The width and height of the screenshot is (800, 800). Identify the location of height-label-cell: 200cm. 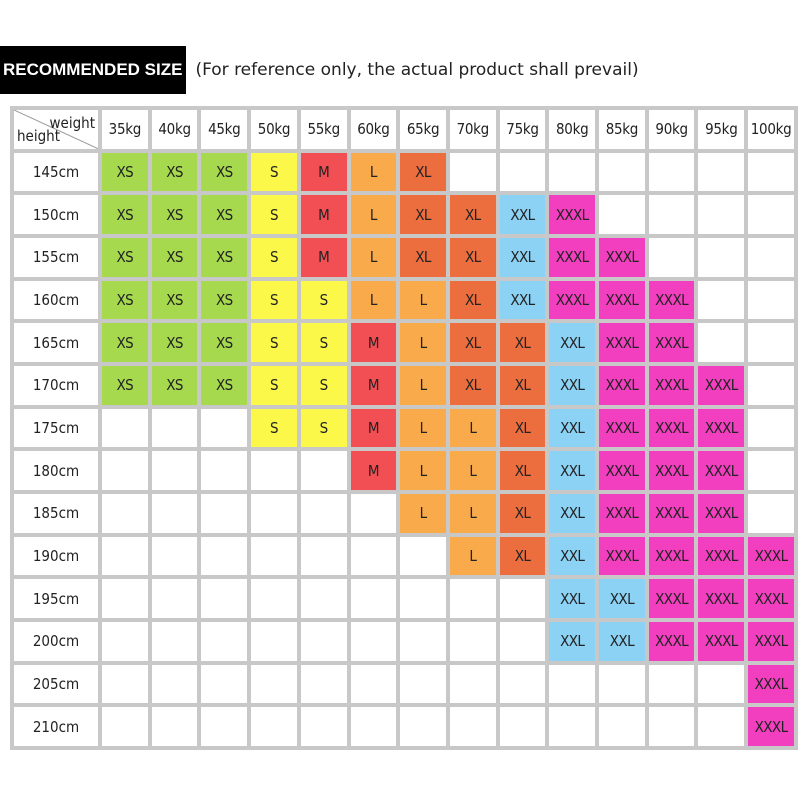
(56, 641).